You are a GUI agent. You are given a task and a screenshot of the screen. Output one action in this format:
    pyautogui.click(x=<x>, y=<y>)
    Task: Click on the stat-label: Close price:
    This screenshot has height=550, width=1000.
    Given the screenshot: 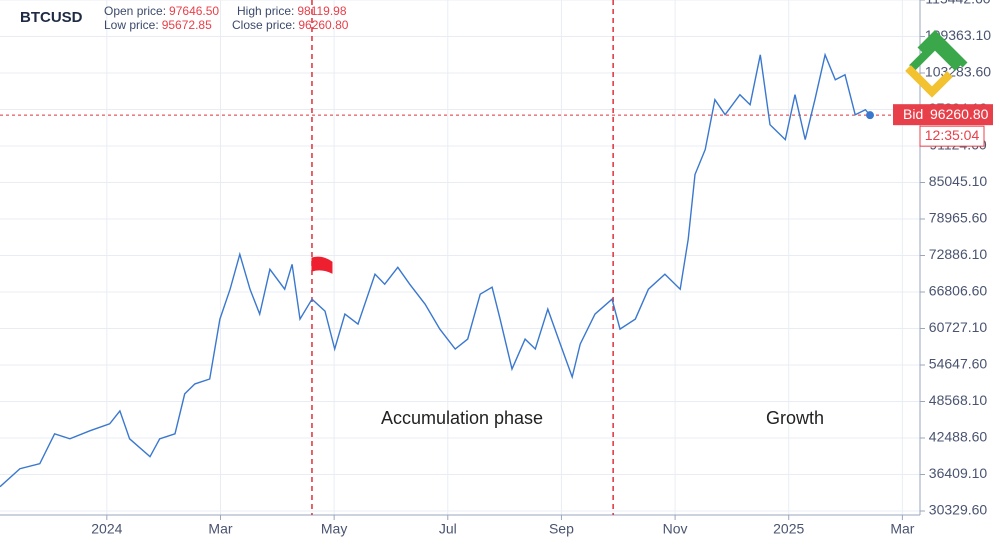 What is the action you would take?
    pyautogui.click(x=263, y=25)
    